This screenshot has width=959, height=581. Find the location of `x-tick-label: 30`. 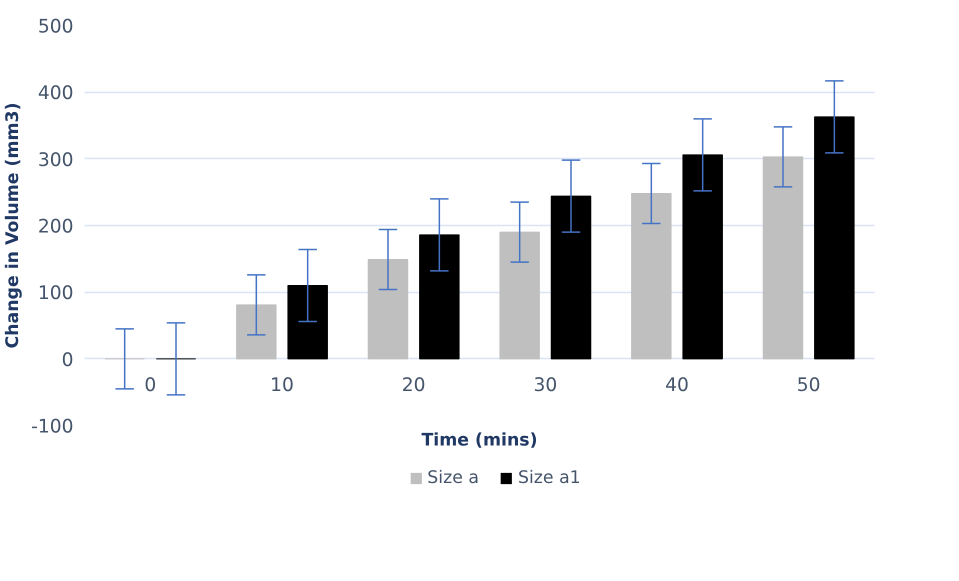

x-tick-label: 30 is located at coordinates (545, 385).